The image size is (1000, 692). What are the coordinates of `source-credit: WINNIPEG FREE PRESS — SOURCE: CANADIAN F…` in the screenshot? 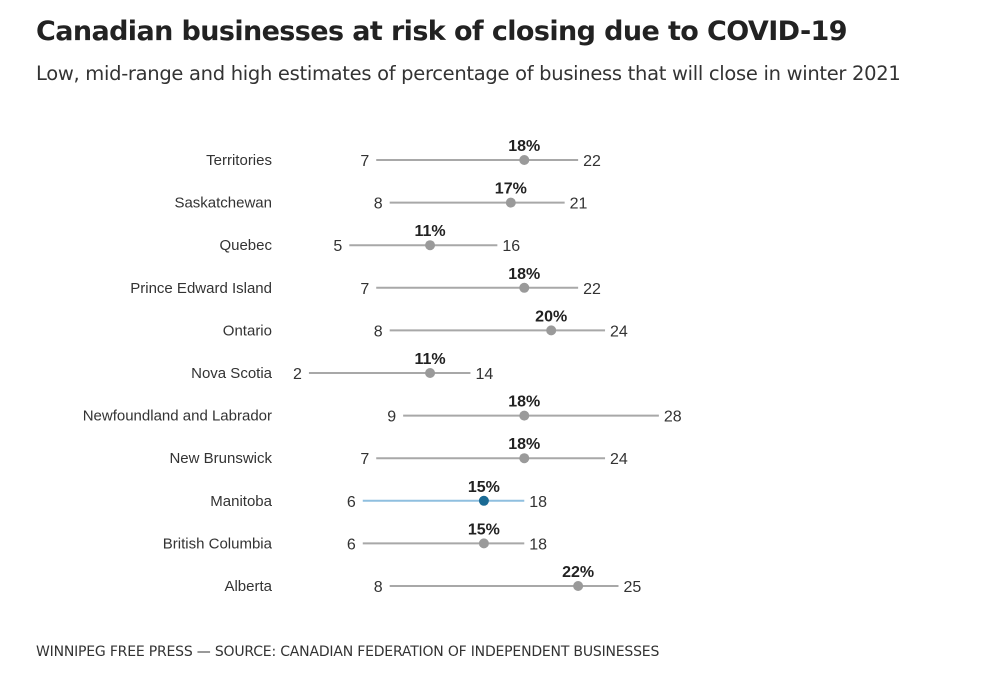 It's located at (348, 652).